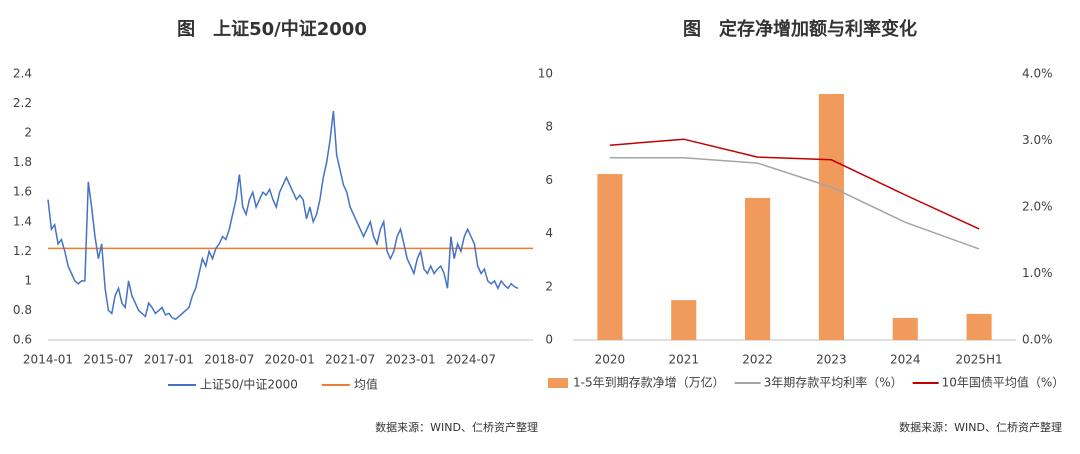 This screenshot has width=1080, height=454. I want to click on y2-tick-label: 1.0%, so click(1037, 273).